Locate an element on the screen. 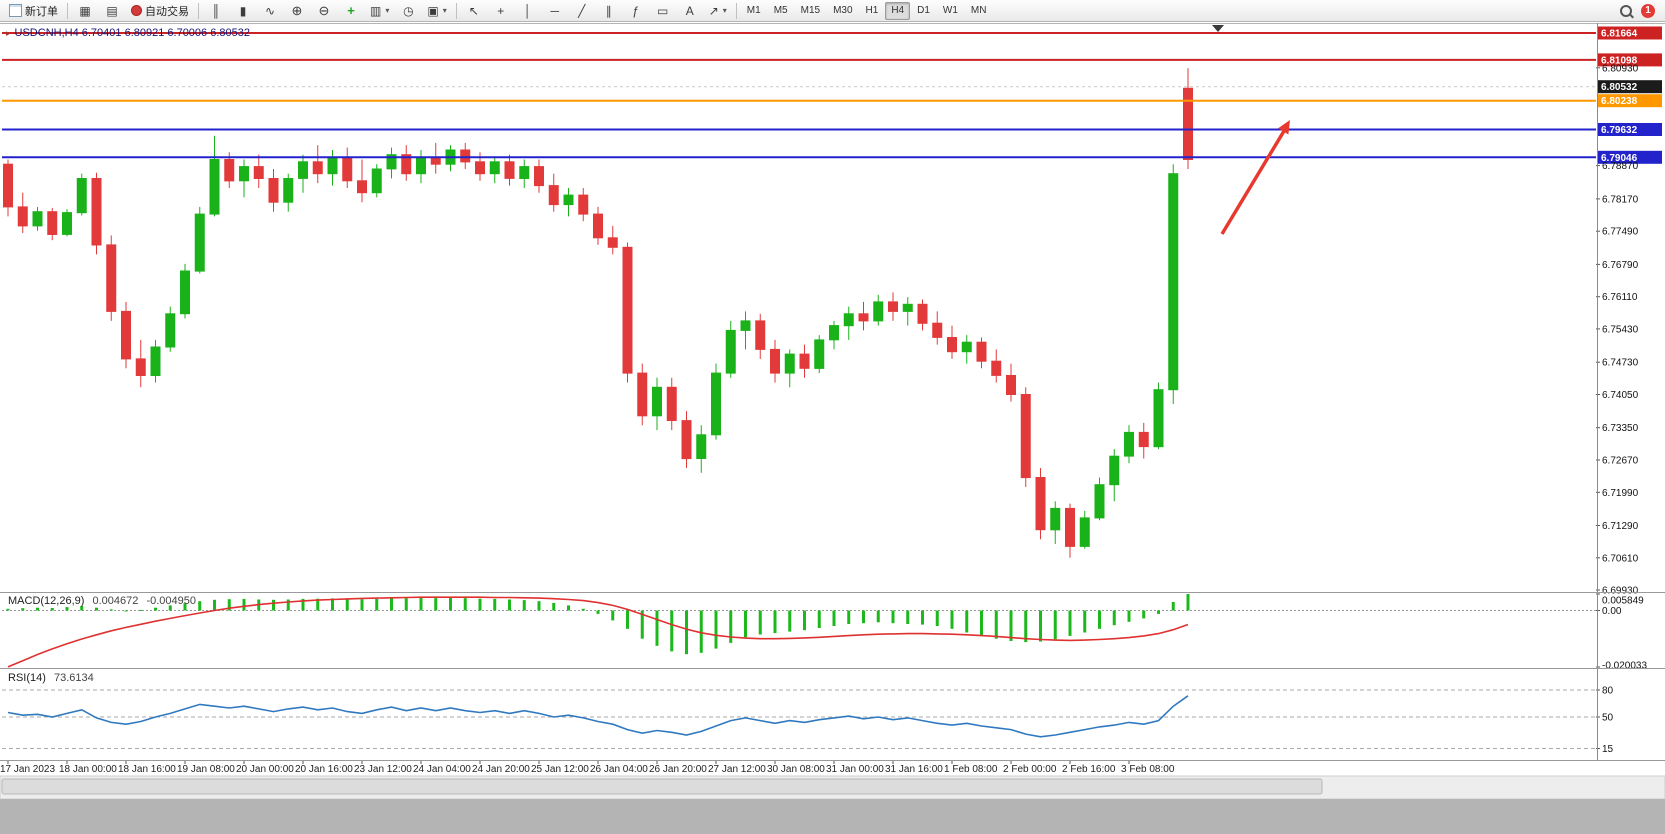  timeframe-MN-button: MN is located at coordinates (978, 10).